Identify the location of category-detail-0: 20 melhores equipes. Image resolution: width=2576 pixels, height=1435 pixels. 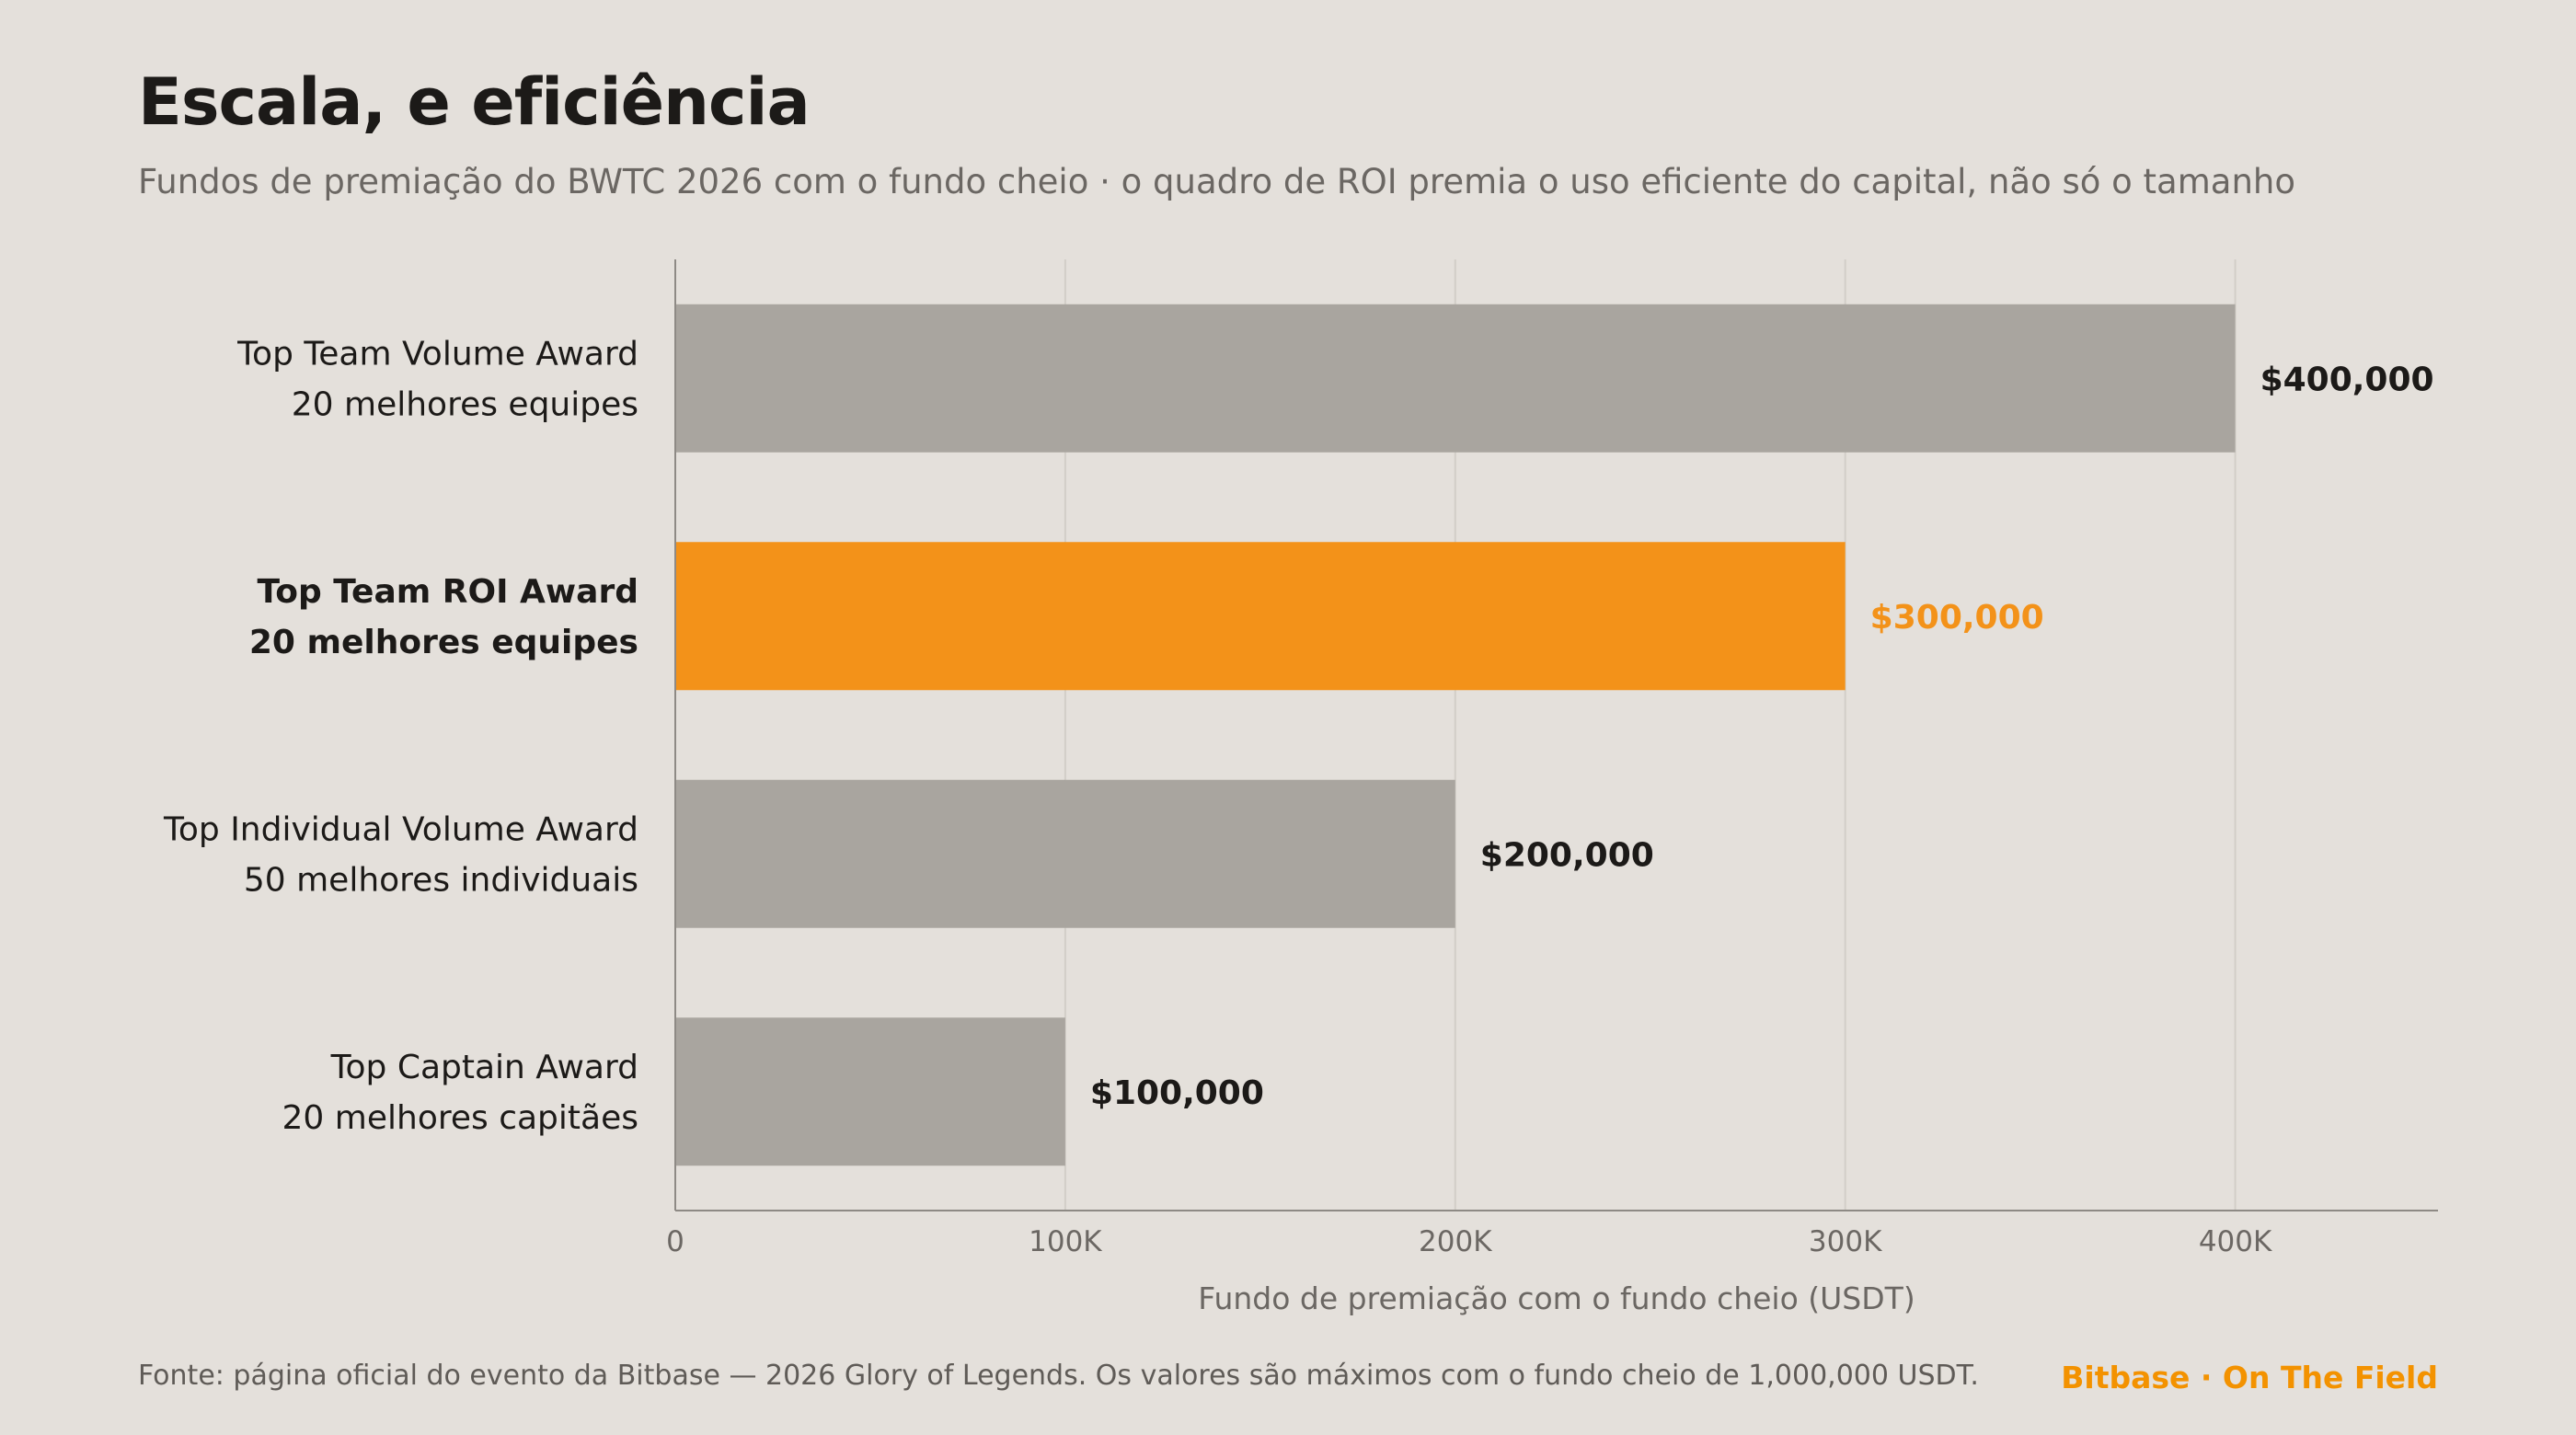
(465, 404).